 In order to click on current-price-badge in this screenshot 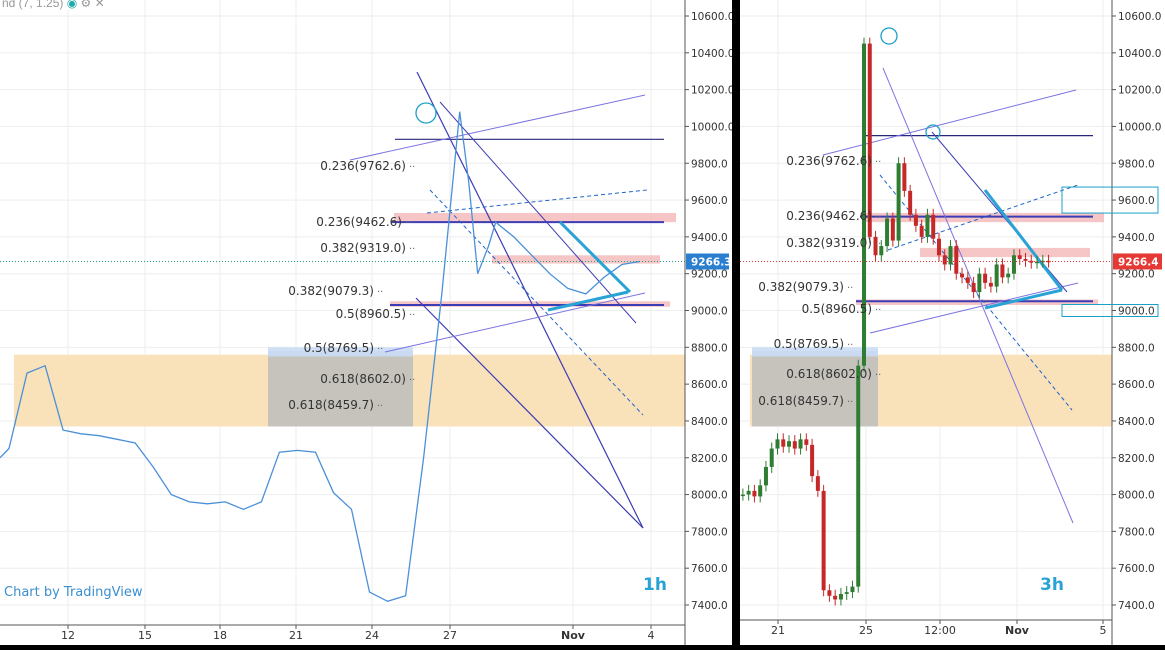, I will do `click(707, 261)`.